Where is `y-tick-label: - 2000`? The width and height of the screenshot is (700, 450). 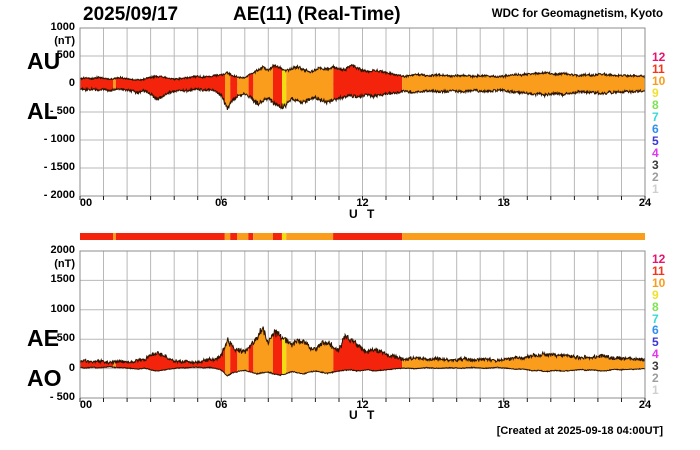
y-tick-label: - 2000 is located at coordinates (59, 195).